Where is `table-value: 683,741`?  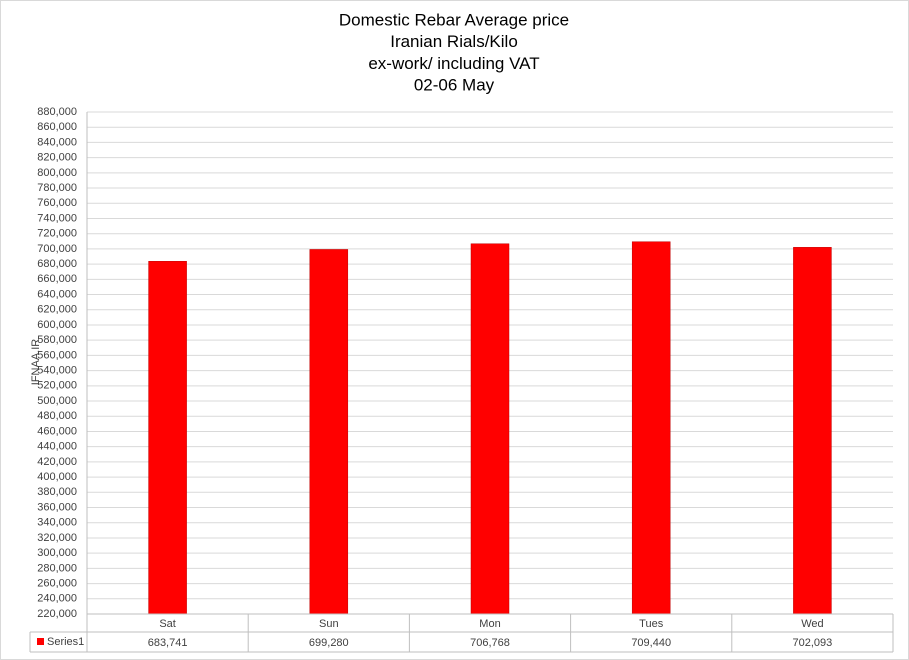
table-value: 683,741 is located at coordinates (168, 643).